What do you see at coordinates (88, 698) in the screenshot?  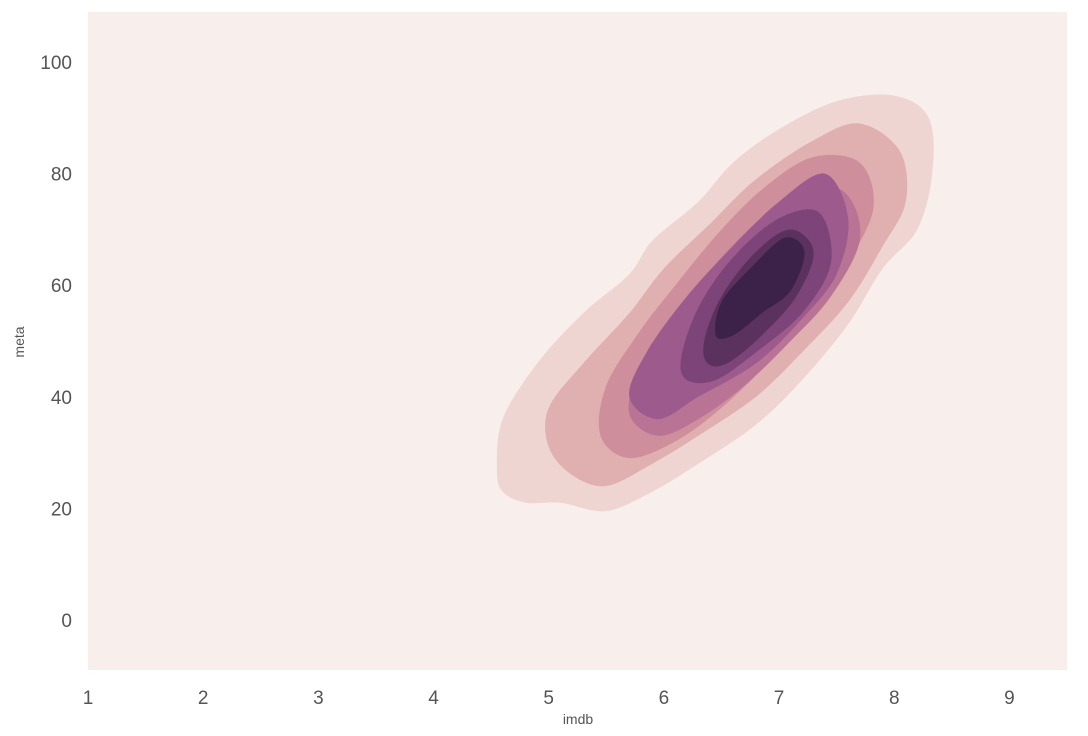 I see `x-tick-label: 1` at bounding box center [88, 698].